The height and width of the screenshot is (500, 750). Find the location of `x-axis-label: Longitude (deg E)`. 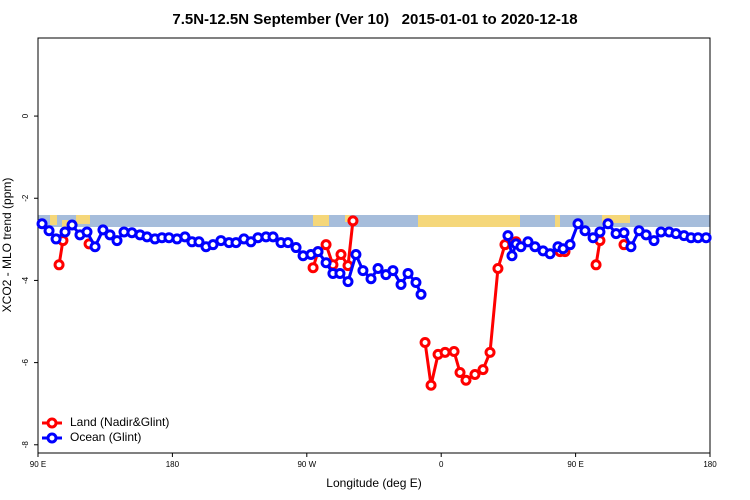

x-axis-label: Longitude (deg E) is located at coordinates (373, 483).